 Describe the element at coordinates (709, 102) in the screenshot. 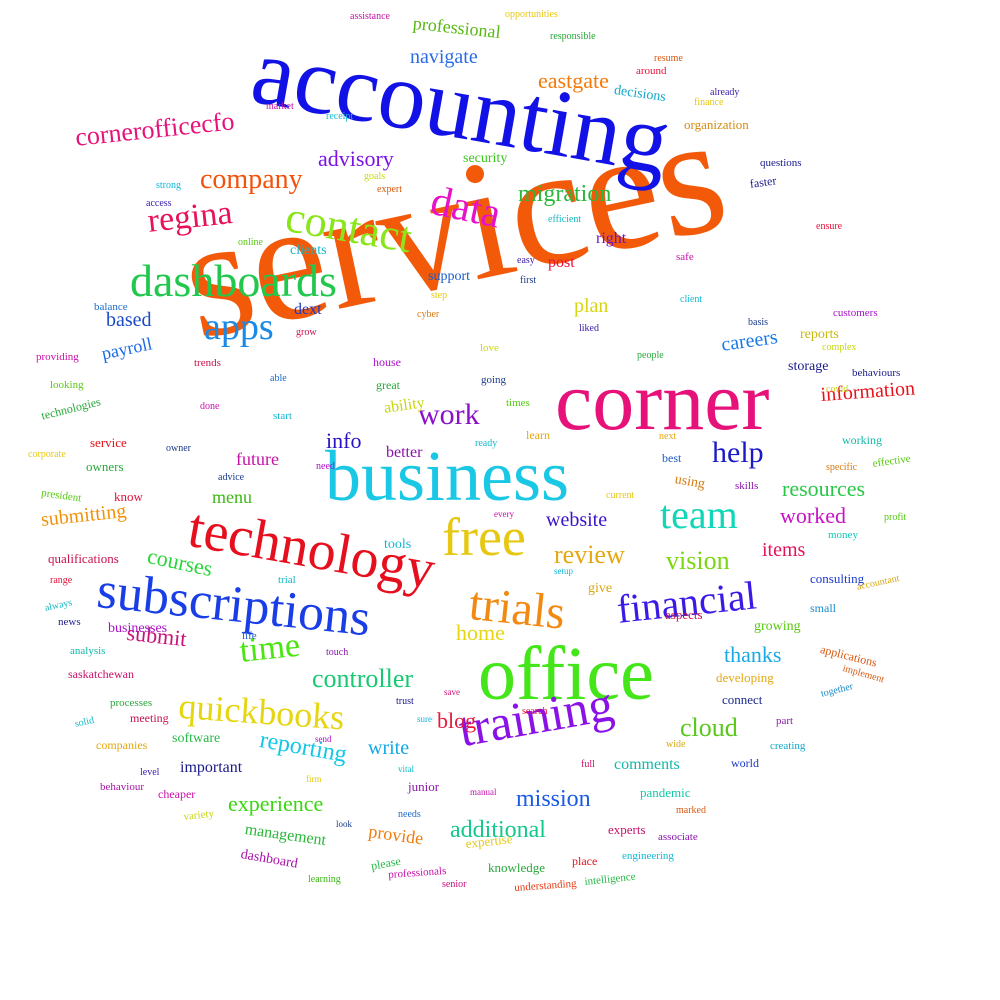

I see `cloud-word: finance` at that location.